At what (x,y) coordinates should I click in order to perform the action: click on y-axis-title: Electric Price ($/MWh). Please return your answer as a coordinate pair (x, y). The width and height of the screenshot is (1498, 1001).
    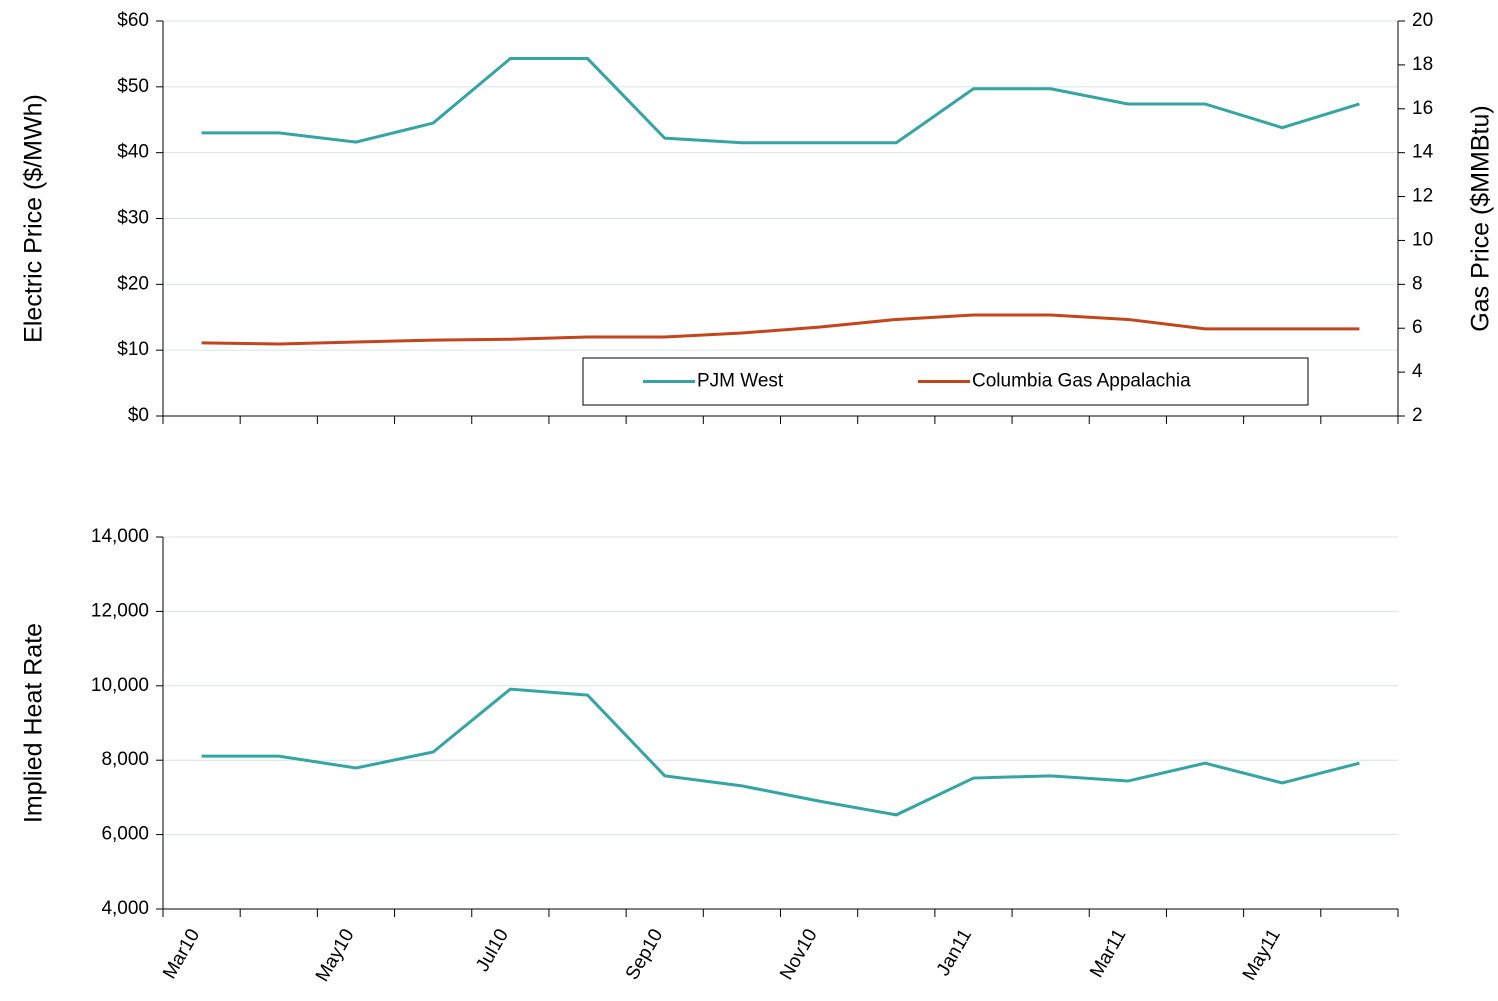
    Looking at the image, I should click on (34, 218).